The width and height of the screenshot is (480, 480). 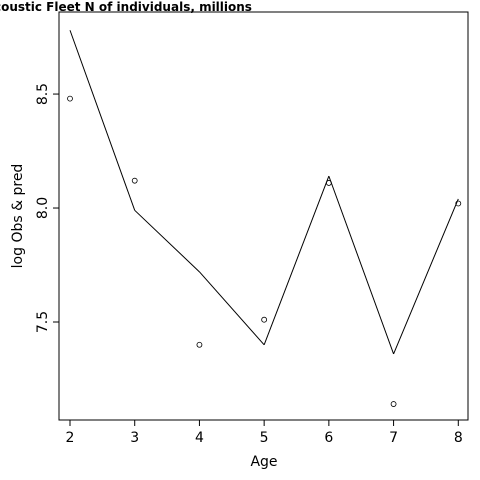 What do you see at coordinates (18, 216) in the screenshot?
I see `y-axis-label: log Obs & pred` at bounding box center [18, 216].